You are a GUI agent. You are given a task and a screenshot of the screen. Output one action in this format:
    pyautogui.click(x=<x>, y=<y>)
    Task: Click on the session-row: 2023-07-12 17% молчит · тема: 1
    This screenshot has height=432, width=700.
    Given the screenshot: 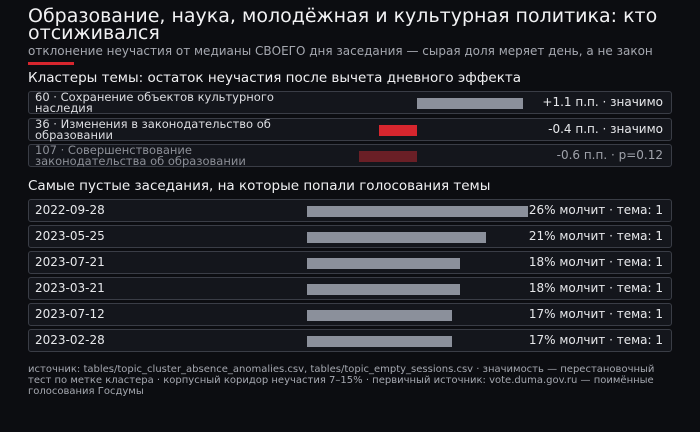 What is the action you would take?
    pyautogui.click(x=350, y=314)
    